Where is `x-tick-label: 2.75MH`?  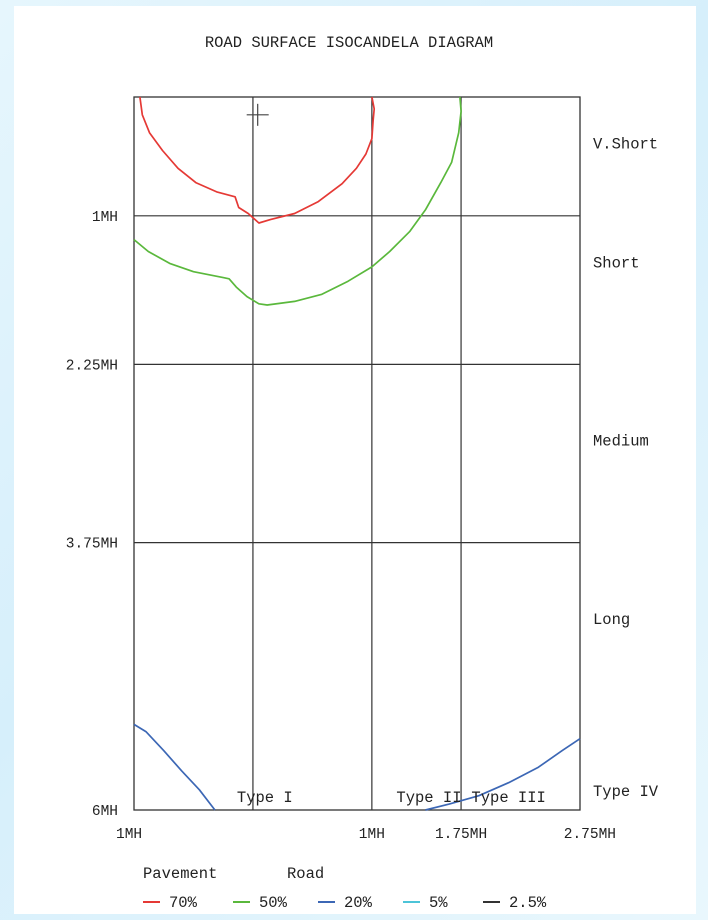
x-tick-label: 2.75MH is located at coordinates (590, 835).